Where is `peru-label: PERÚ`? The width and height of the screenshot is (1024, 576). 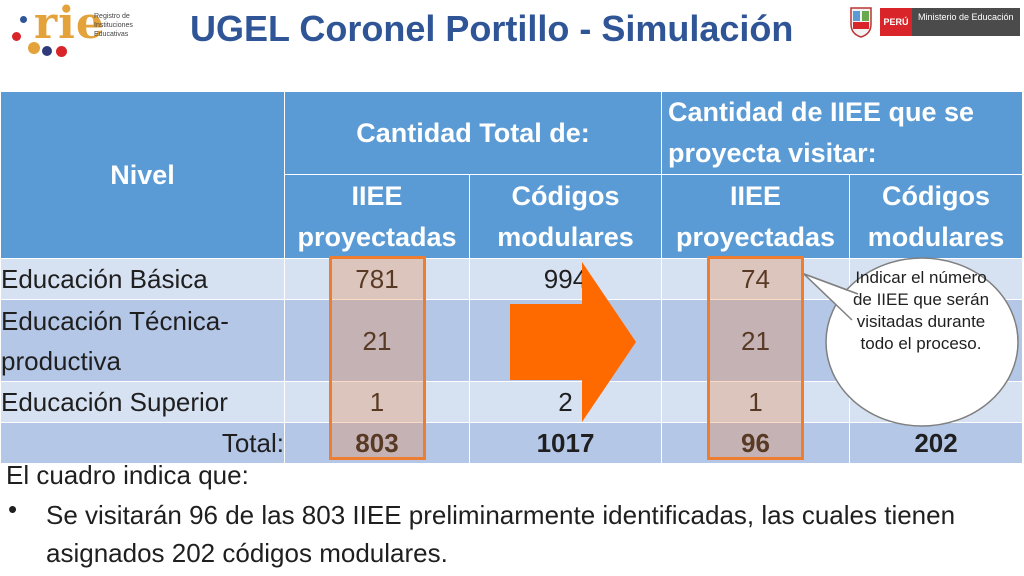
peru-label: PERÚ is located at coordinates (896, 22).